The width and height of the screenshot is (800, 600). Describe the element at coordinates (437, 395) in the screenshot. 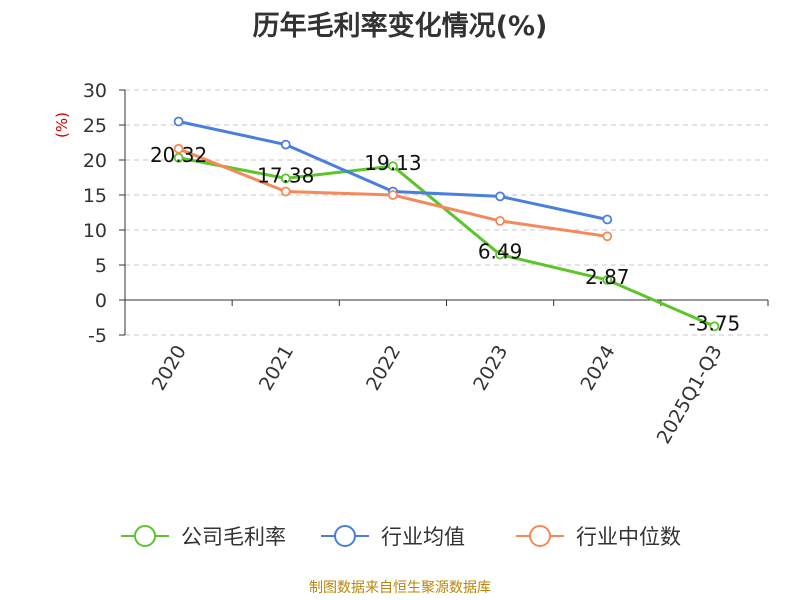

I see `x-tick-labels: 2020 2021 2022 2023 2024 2025Q1-Q3` at that location.